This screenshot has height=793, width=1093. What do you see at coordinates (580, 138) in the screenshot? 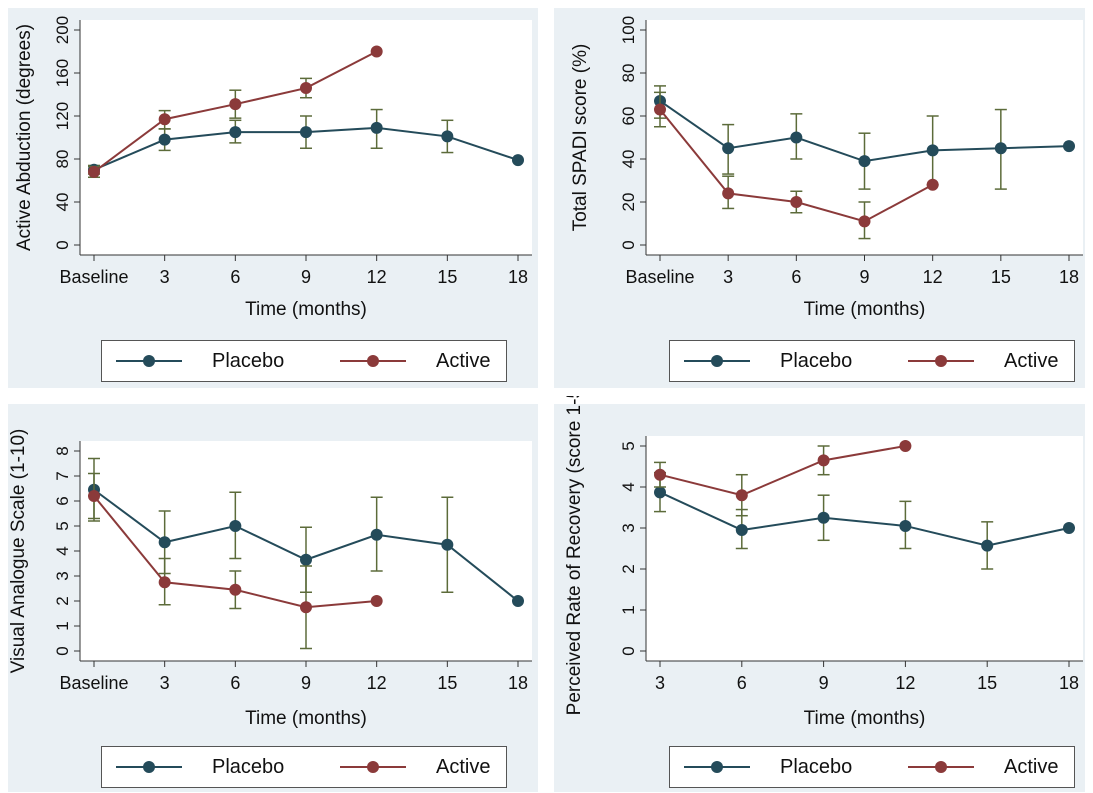
I see `y-axis-label: Total SPADI score (%)` at bounding box center [580, 138].